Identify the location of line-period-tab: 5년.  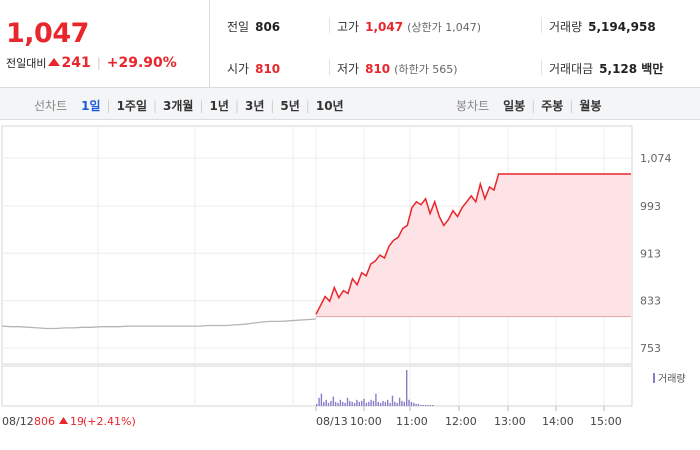
(290, 106).